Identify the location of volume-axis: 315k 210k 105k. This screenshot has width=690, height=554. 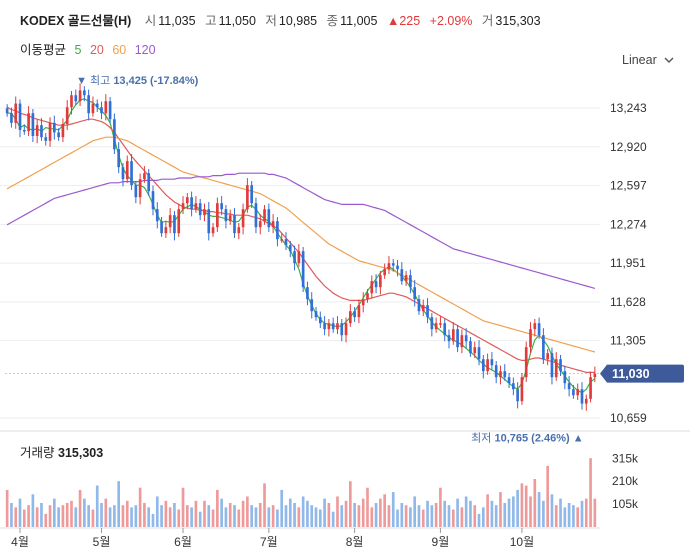
(625, 481).